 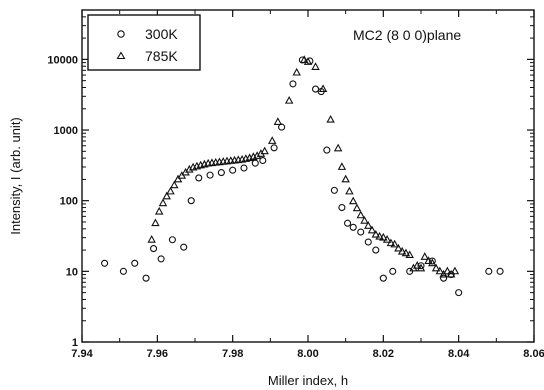 What do you see at coordinates (72, 272) in the screenshot?
I see `y-tick-label: 10` at bounding box center [72, 272].